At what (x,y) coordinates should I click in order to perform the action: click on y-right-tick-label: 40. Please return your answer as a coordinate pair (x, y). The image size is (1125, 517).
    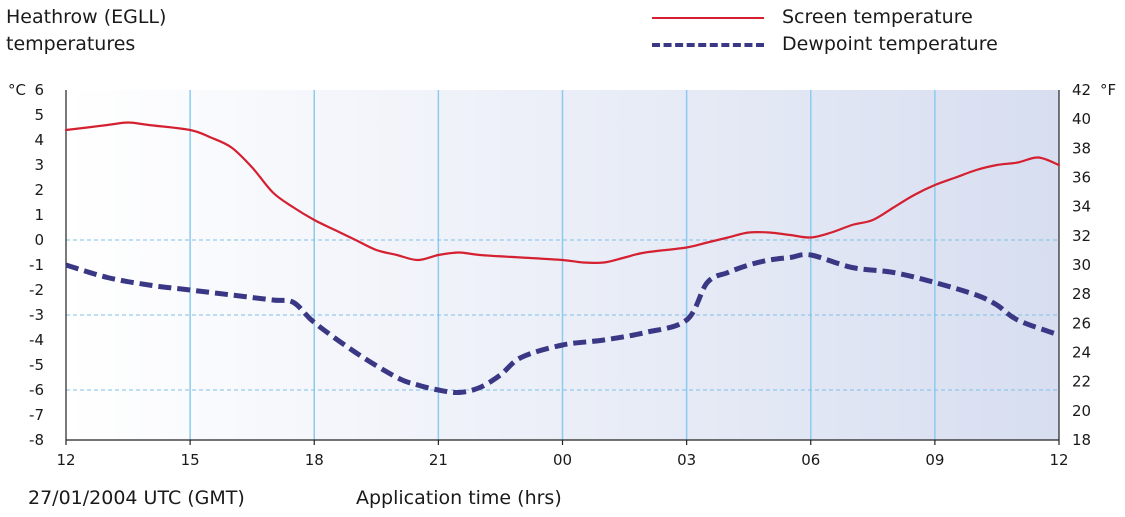
    Looking at the image, I should click on (1081, 119).